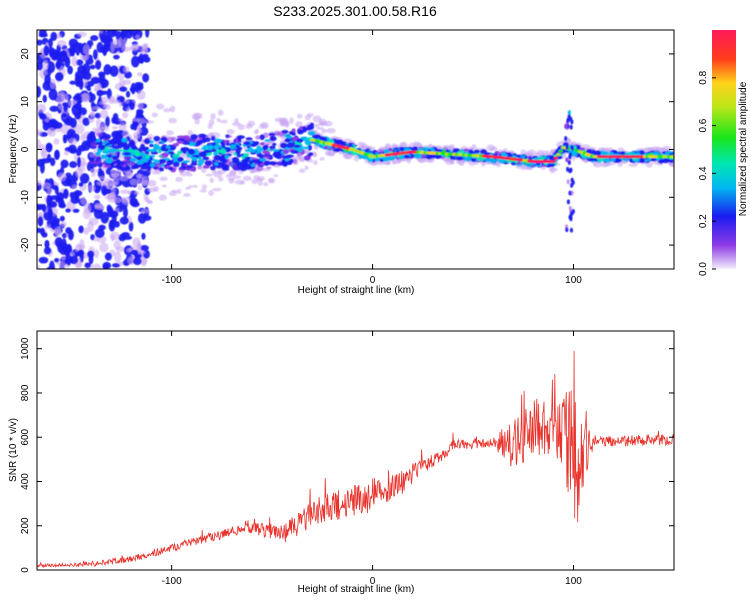 This screenshot has height=600, width=750. I want to click on x-tick-label: 0, so click(373, 280).